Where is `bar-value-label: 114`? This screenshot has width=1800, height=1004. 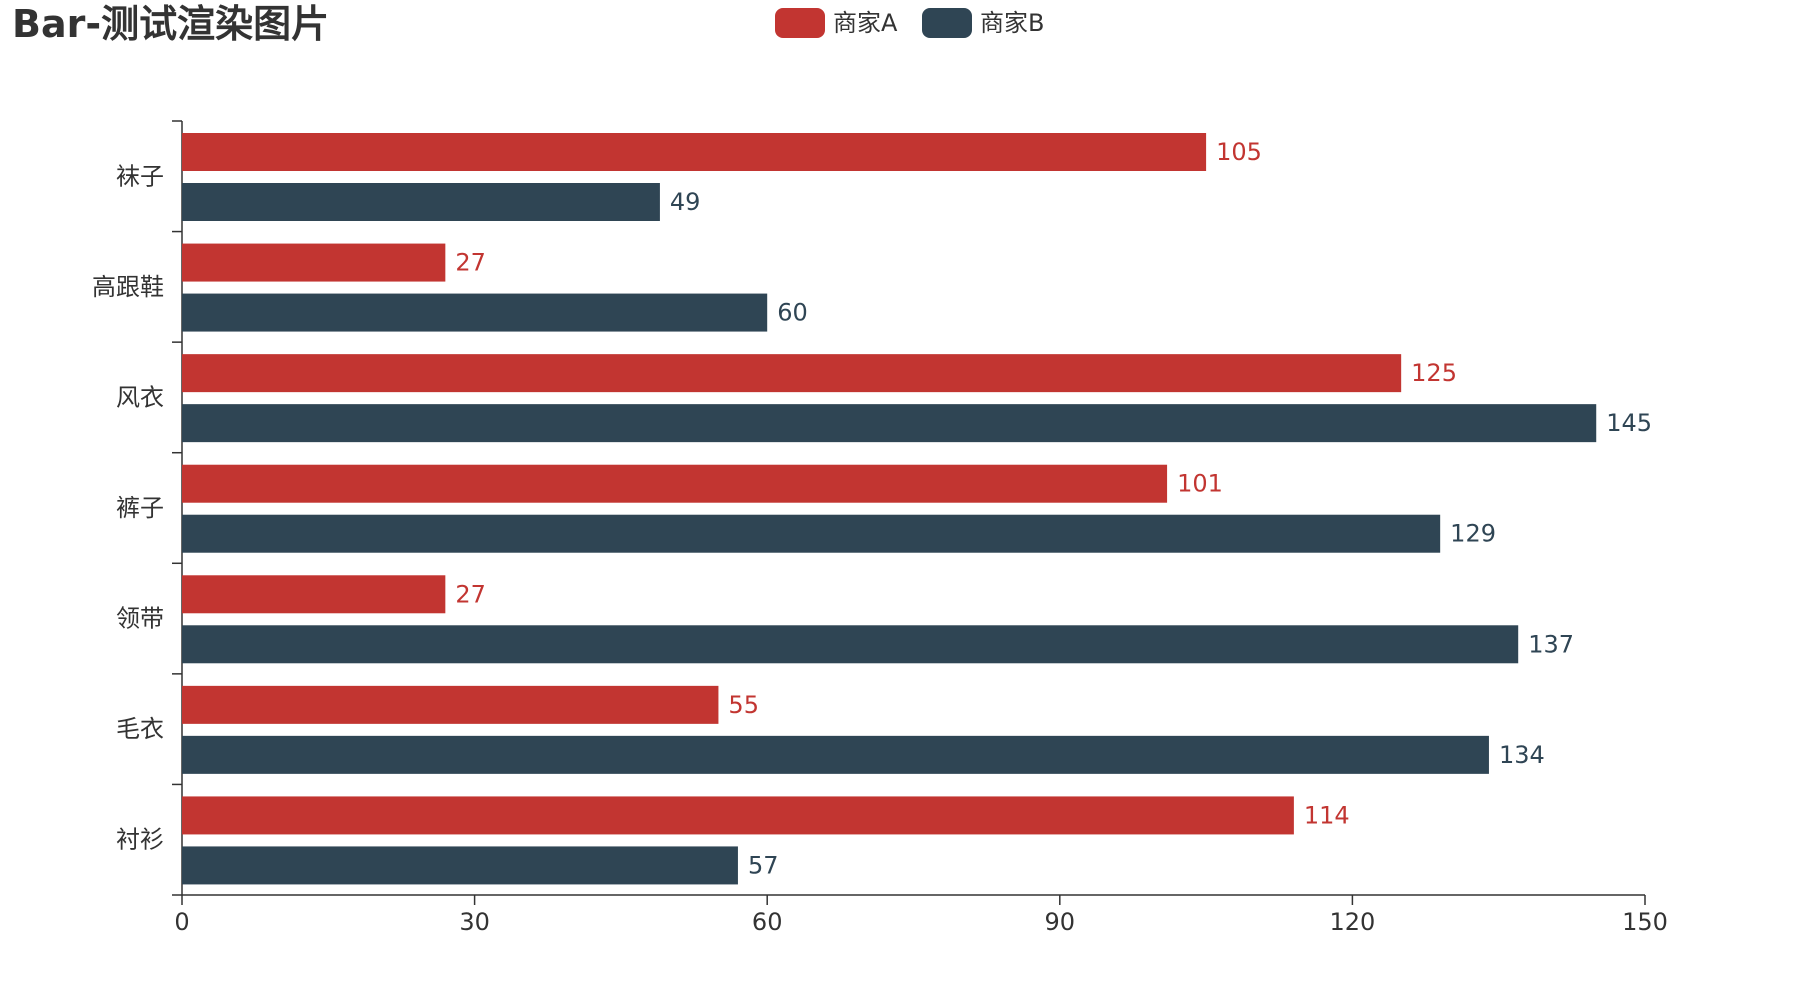 bar-value-label: 114 is located at coordinates (1327, 815).